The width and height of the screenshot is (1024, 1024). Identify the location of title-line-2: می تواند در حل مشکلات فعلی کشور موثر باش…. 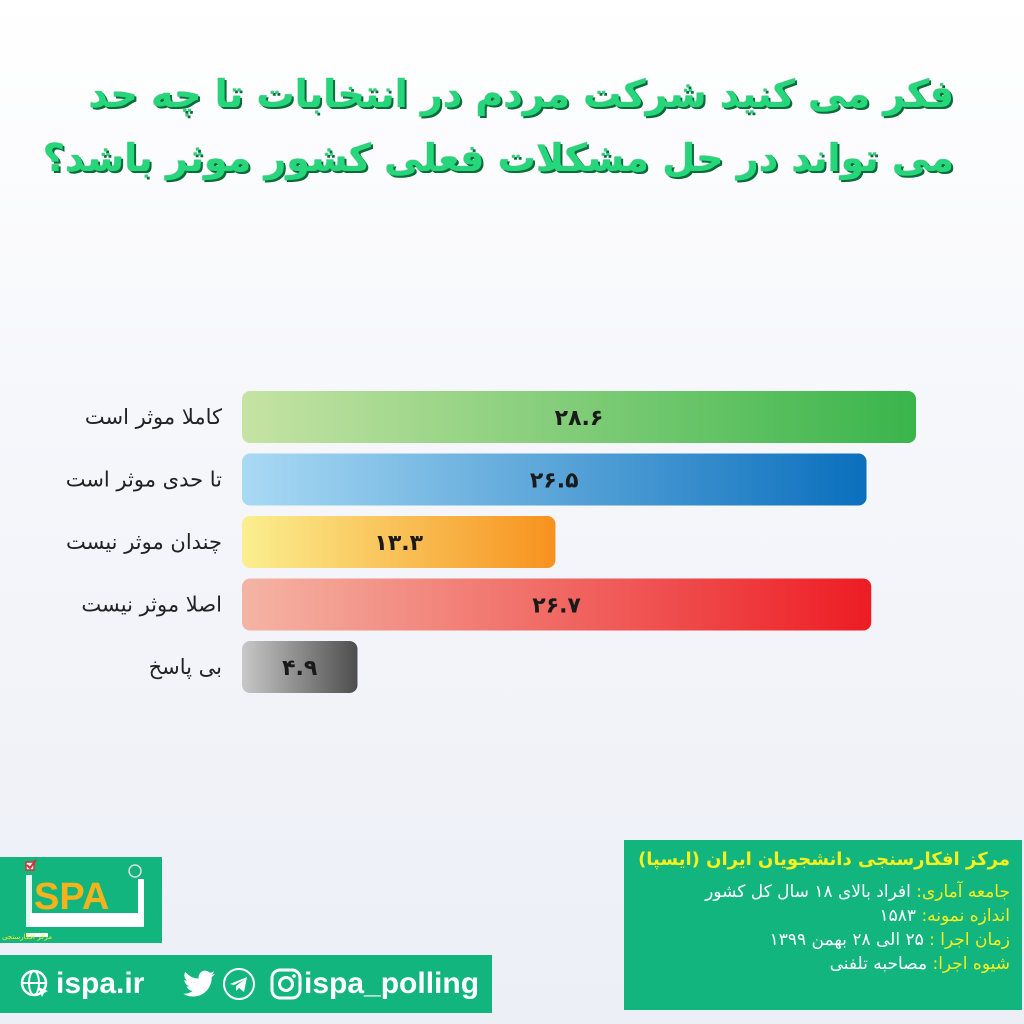
(498, 158).